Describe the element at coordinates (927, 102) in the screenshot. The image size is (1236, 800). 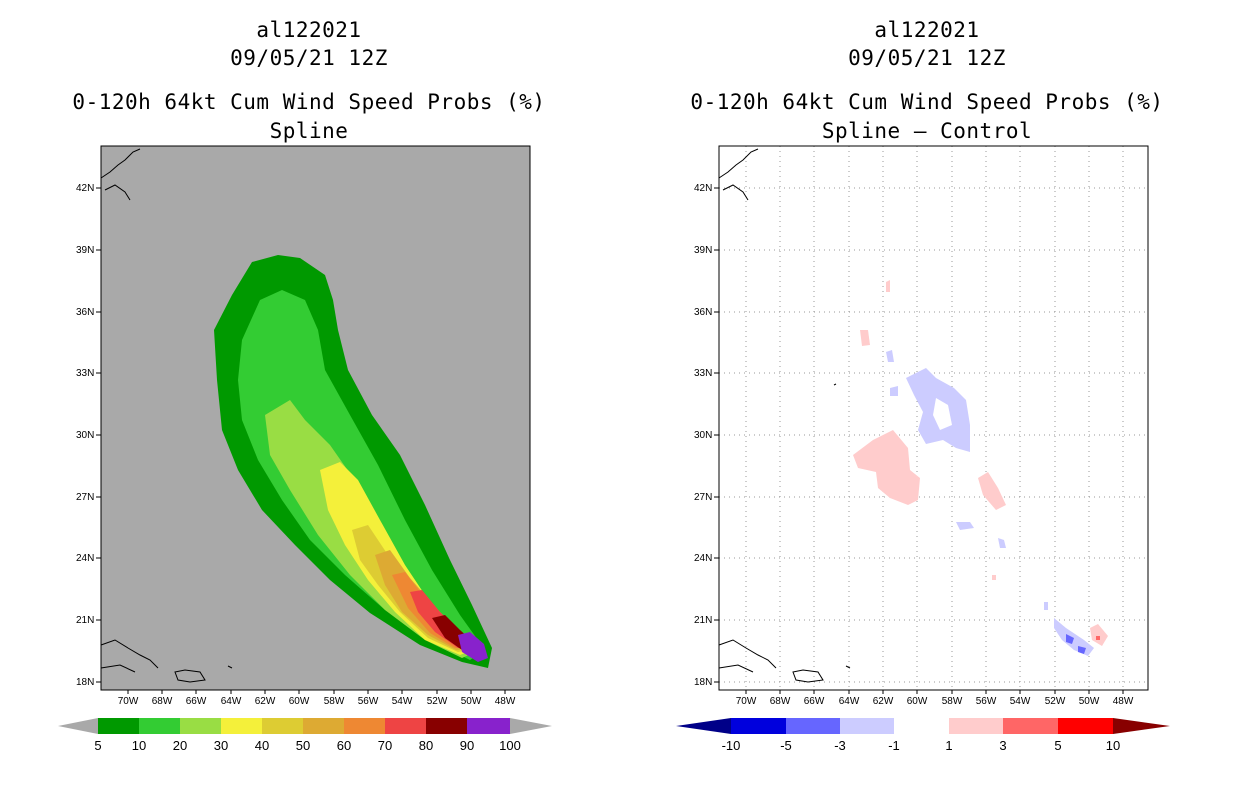
I see `product-title: 0-120h 64kt Cum Wind Speed Probs (%)` at that location.